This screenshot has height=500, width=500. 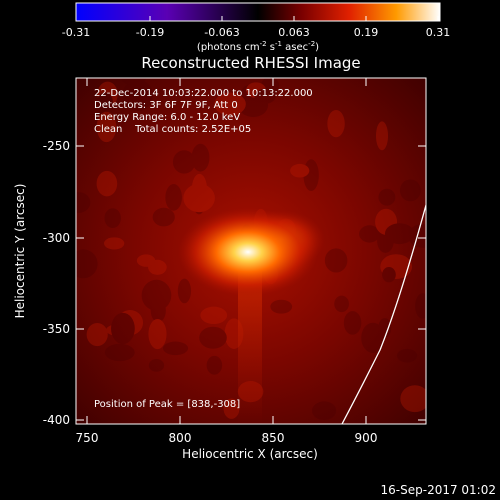 I want to click on colorbar-tick-label: -0.063, so click(x=221, y=32).